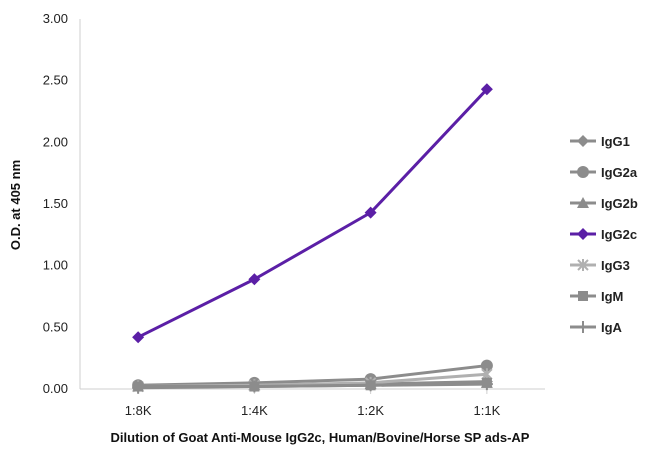 The image size is (651, 450). I want to click on y-tick-label: 2.50, so click(55, 80).